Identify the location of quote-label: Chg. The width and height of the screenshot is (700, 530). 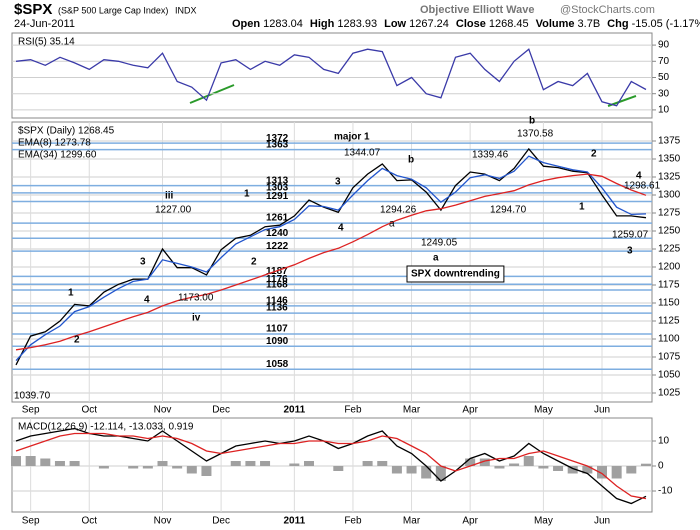
(617, 24).